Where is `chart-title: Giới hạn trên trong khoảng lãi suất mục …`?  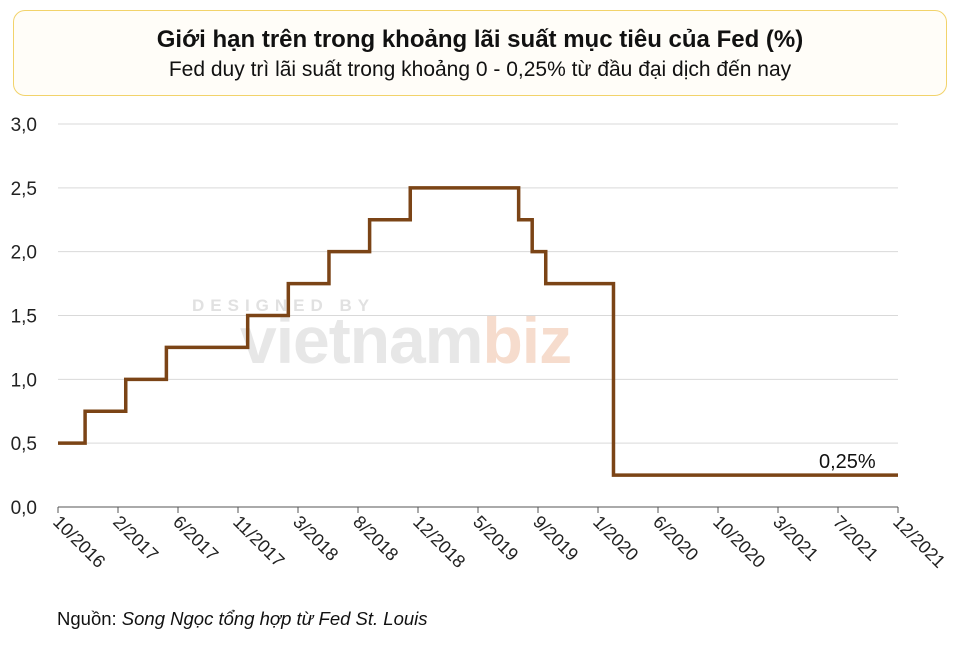 chart-title: Giới hạn trên trong khoảng lãi suất mục … is located at coordinates (480, 39).